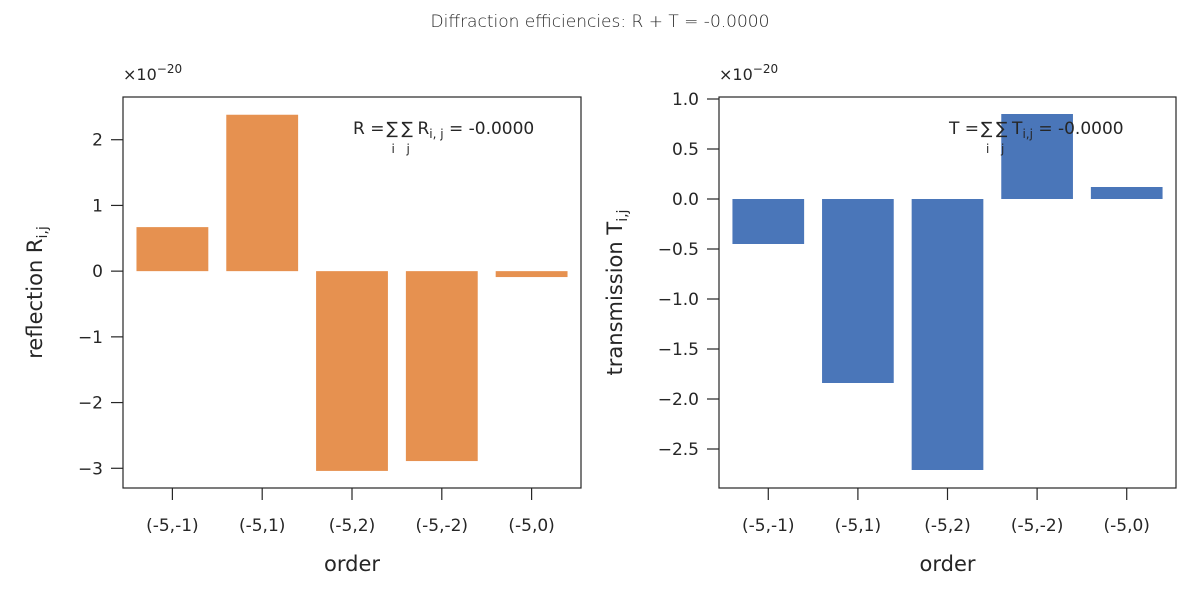 Image resolution: width=1200 pixels, height=600 pixels. What do you see at coordinates (1027, 134) in the screenshot?
I see `annotation-subscript: i,j` at bounding box center [1027, 134].